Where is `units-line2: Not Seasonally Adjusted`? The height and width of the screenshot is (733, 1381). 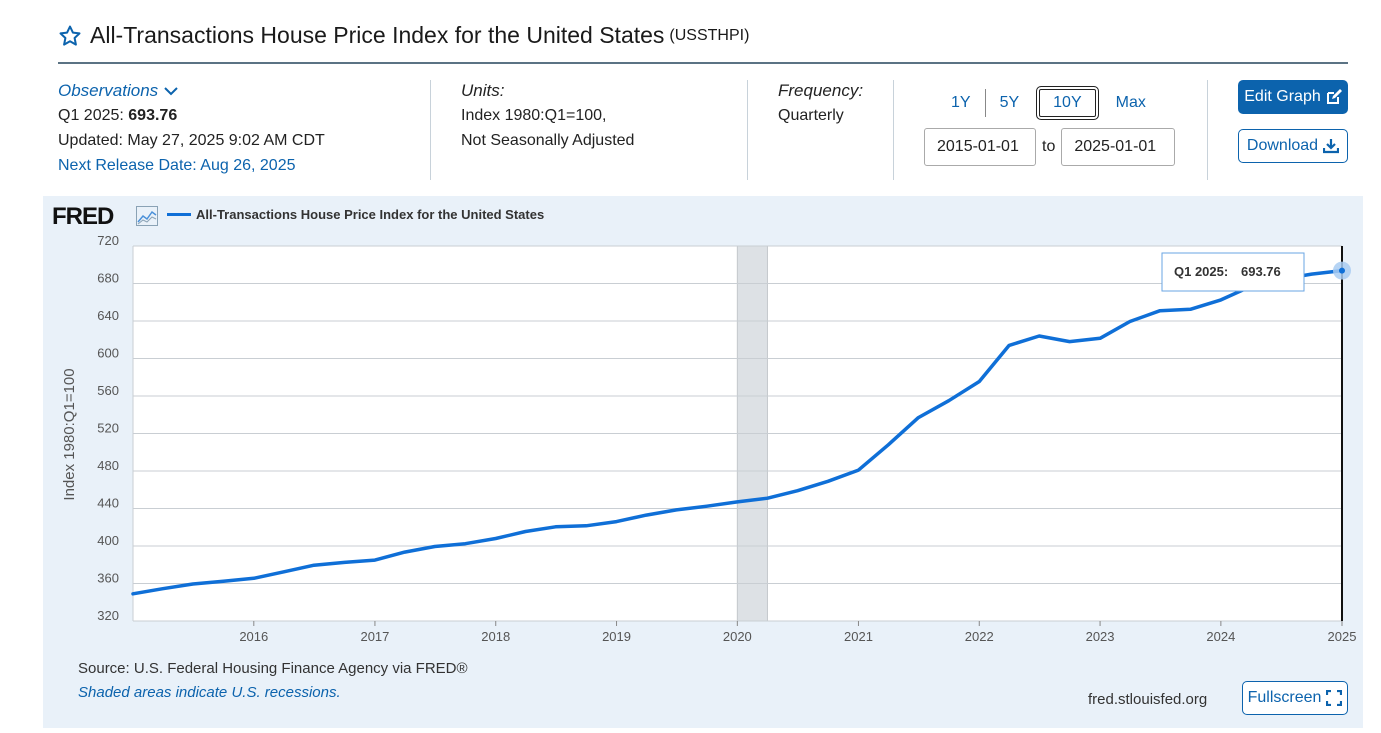 units-line2: Not Seasonally Adjusted is located at coordinates (548, 140).